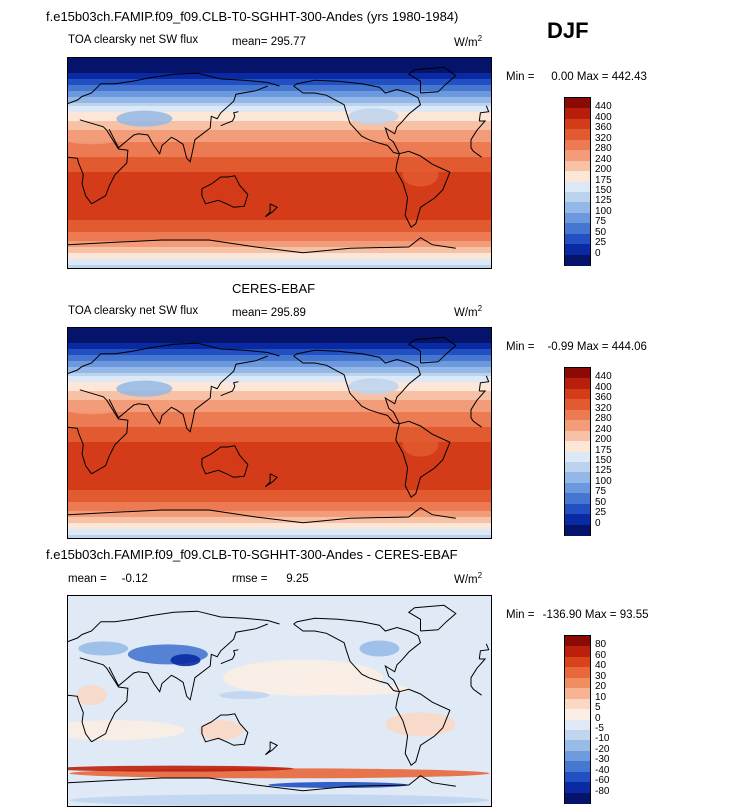 This screenshot has width=733, height=812. What do you see at coordinates (577, 181) in the screenshot?
I see `panel1-colorbar` at bounding box center [577, 181].